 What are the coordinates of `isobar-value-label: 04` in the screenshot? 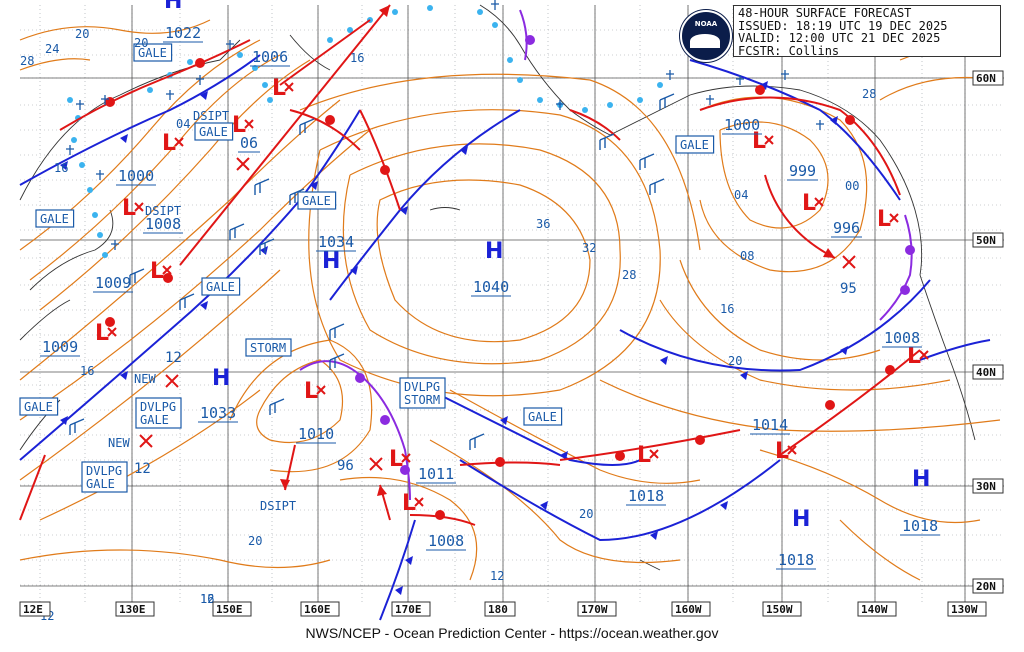 It's located at (741, 195).